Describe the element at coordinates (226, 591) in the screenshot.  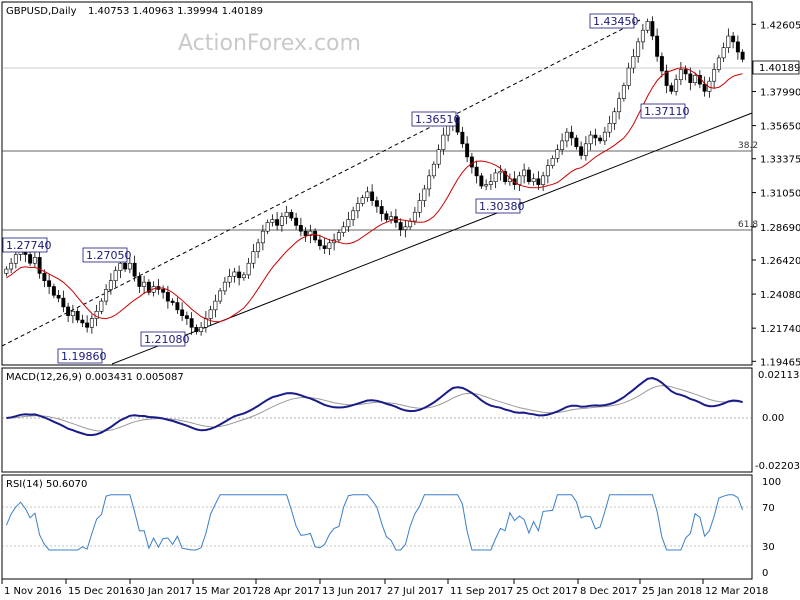
I see `time-tick-label: 15 Mar 2017` at that location.